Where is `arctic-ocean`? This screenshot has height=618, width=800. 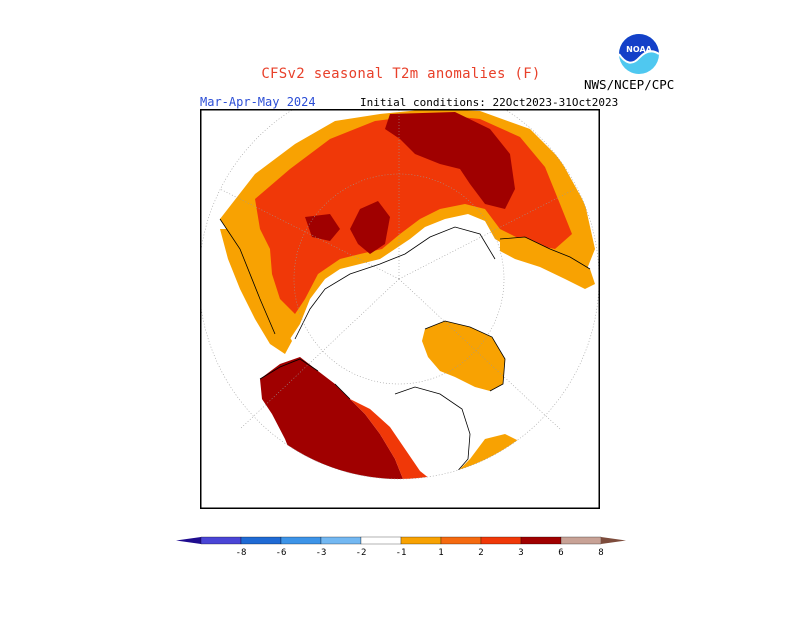 arctic-ocean is located at coordinates (397, 302).